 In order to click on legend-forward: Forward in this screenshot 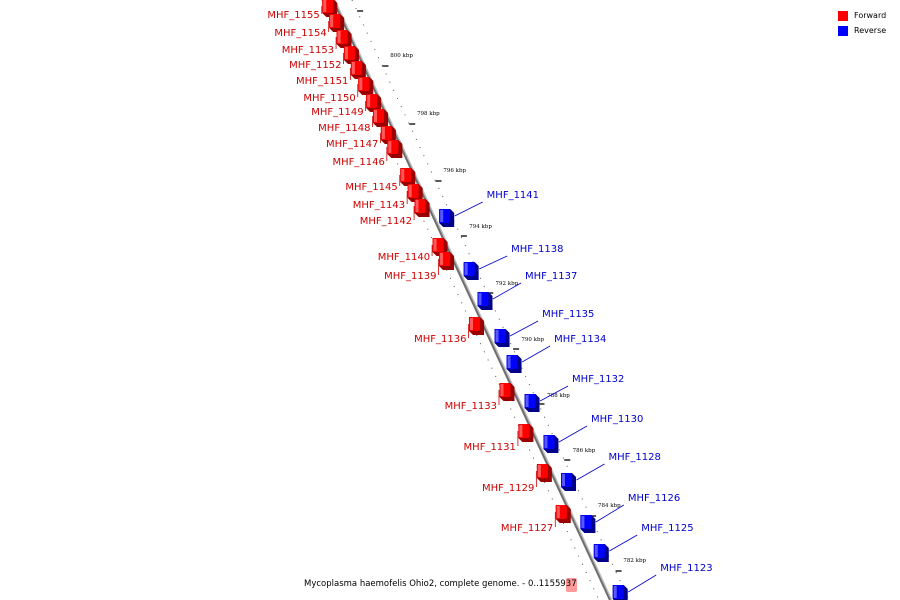, I will do `click(862, 15)`.